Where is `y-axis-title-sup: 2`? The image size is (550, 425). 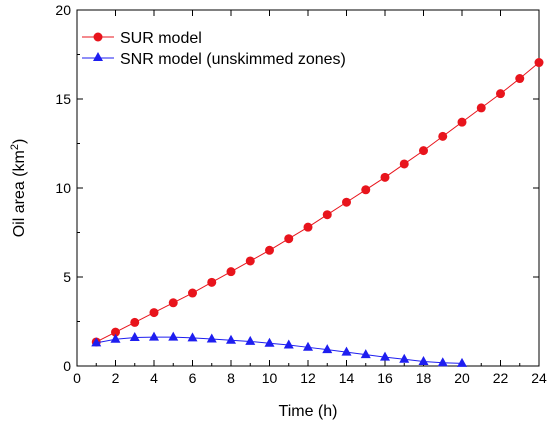
y-axis-title-sup: 2 is located at coordinates (15, 147).